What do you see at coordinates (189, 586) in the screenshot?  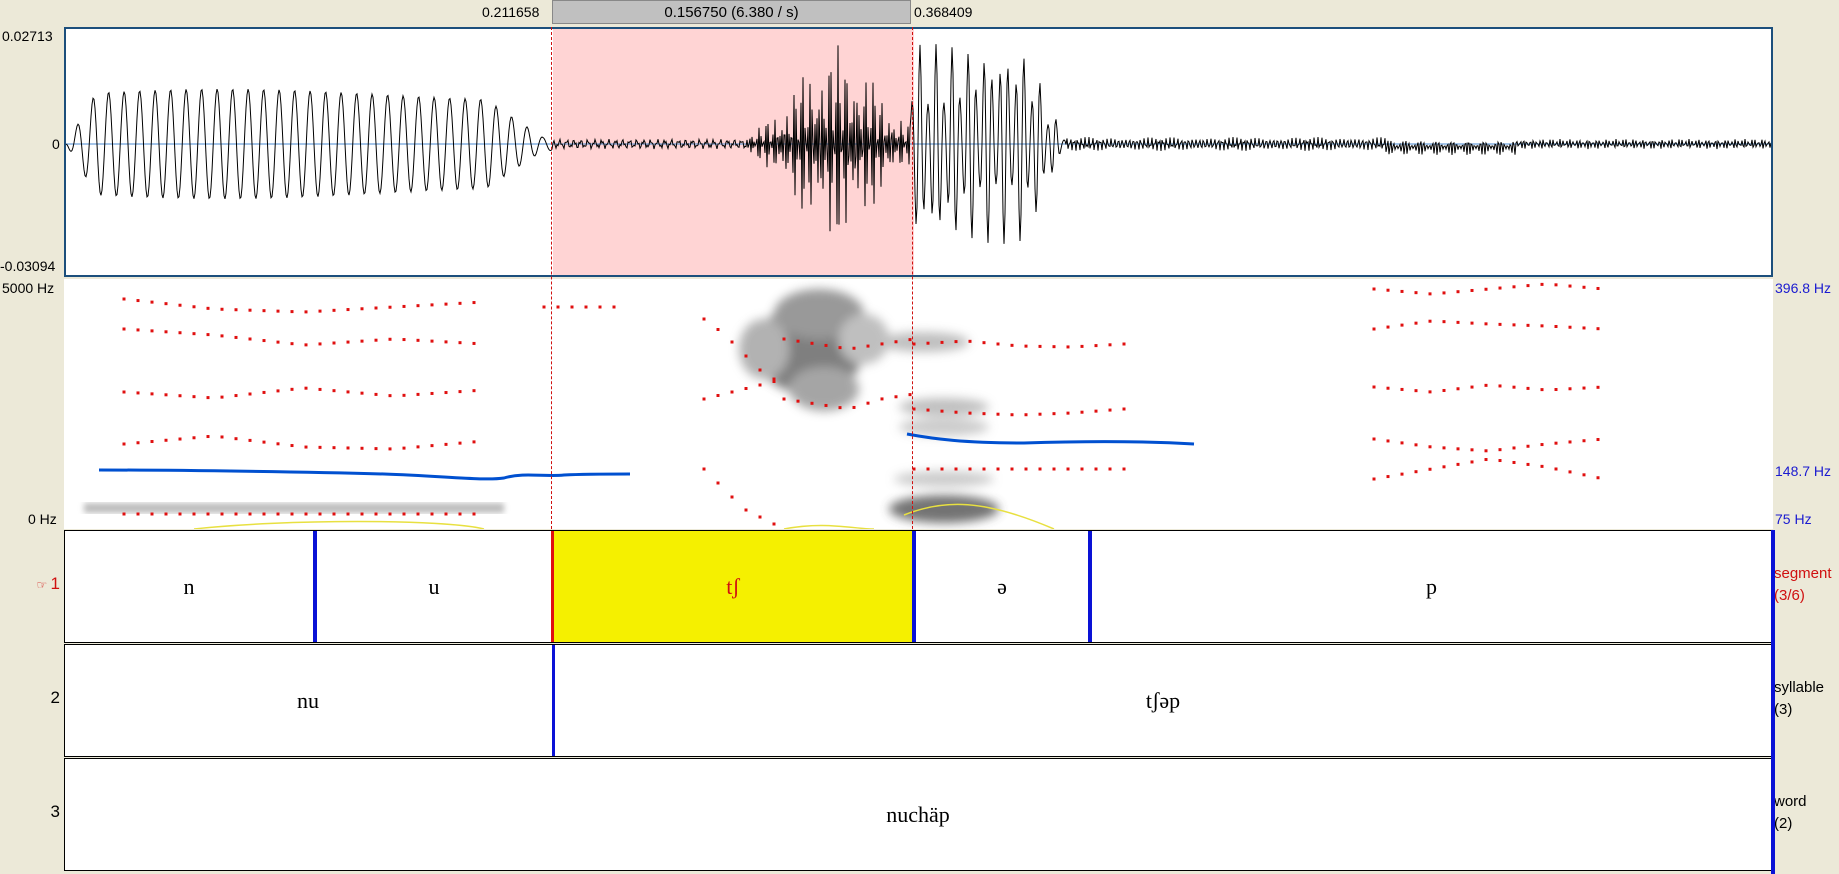 I see `interval-n: n` at bounding box center [189, 586].